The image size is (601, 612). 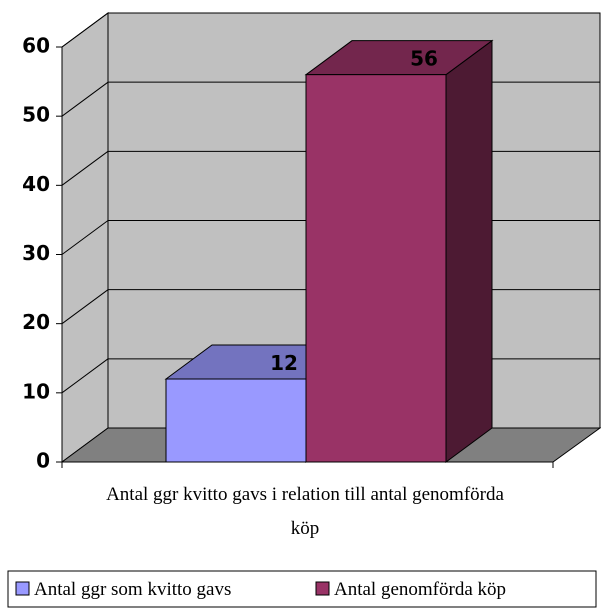 What do you see at coordinates (43, 461) in the screenshot?
I see `y-tick-label: 0` at bounding box center [43, 461].